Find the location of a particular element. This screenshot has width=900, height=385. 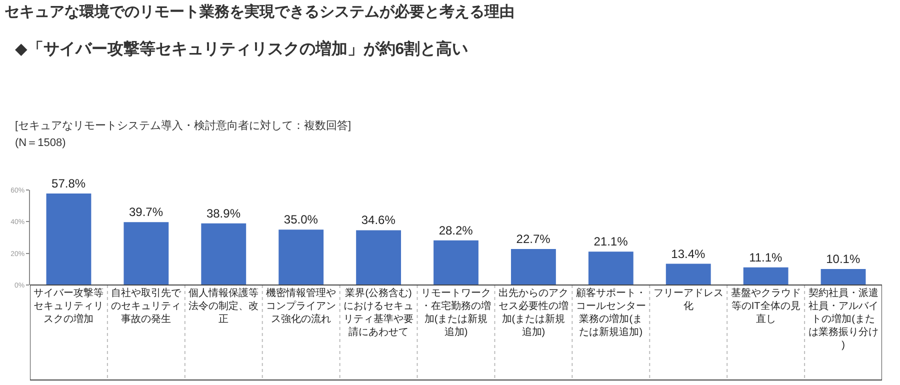

x-tick-label: 基盤やクラウド等のIT全体の見直し is located at coordinates (765, 306).